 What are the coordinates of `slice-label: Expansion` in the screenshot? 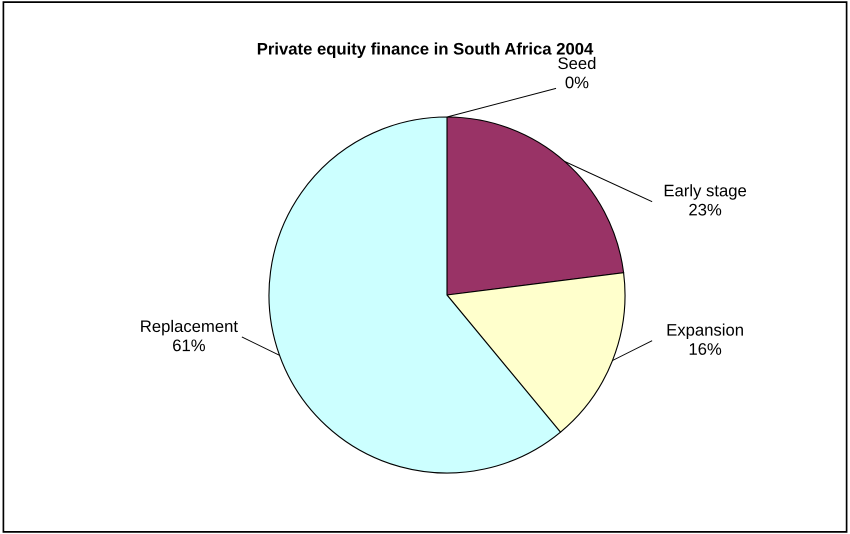 It's located at (705, 332).